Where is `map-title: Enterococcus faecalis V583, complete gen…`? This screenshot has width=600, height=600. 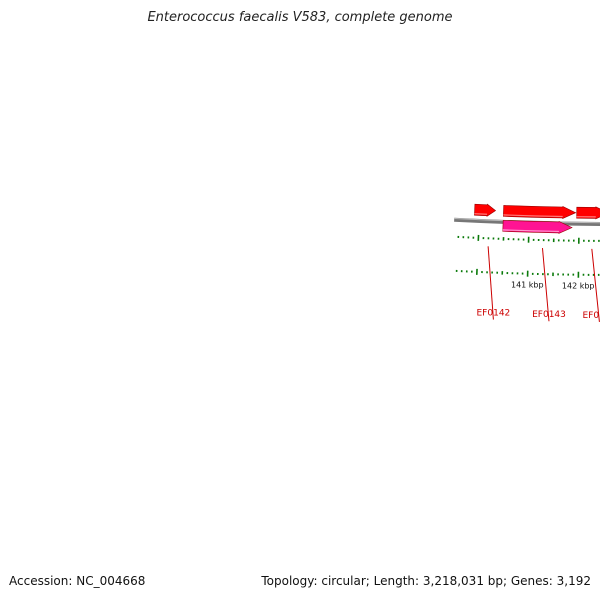 map-title: Enterococcus faecalis V583, complete gen… is located at coordinates (300, 17).